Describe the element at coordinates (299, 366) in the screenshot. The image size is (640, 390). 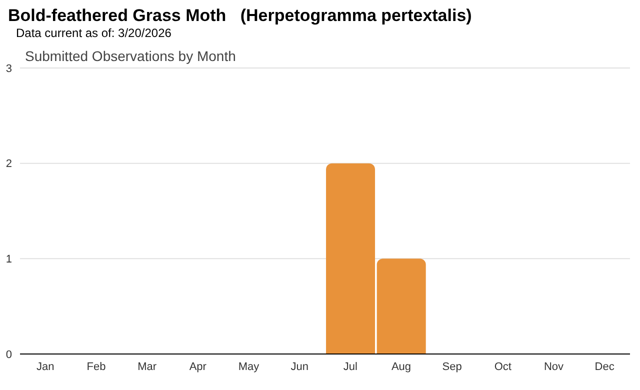
I see `x-tick-label: Jun` at that location.